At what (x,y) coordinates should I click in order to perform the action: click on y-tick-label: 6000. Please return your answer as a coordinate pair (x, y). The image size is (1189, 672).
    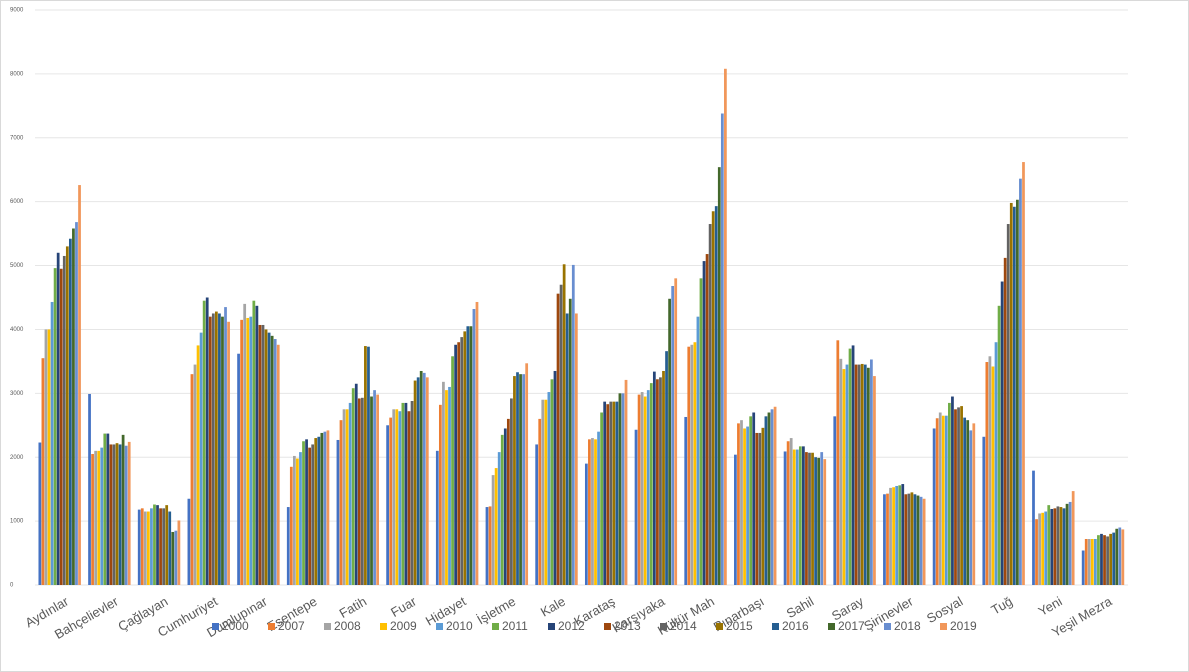
    Looking at the image, I should click on (17, 202).